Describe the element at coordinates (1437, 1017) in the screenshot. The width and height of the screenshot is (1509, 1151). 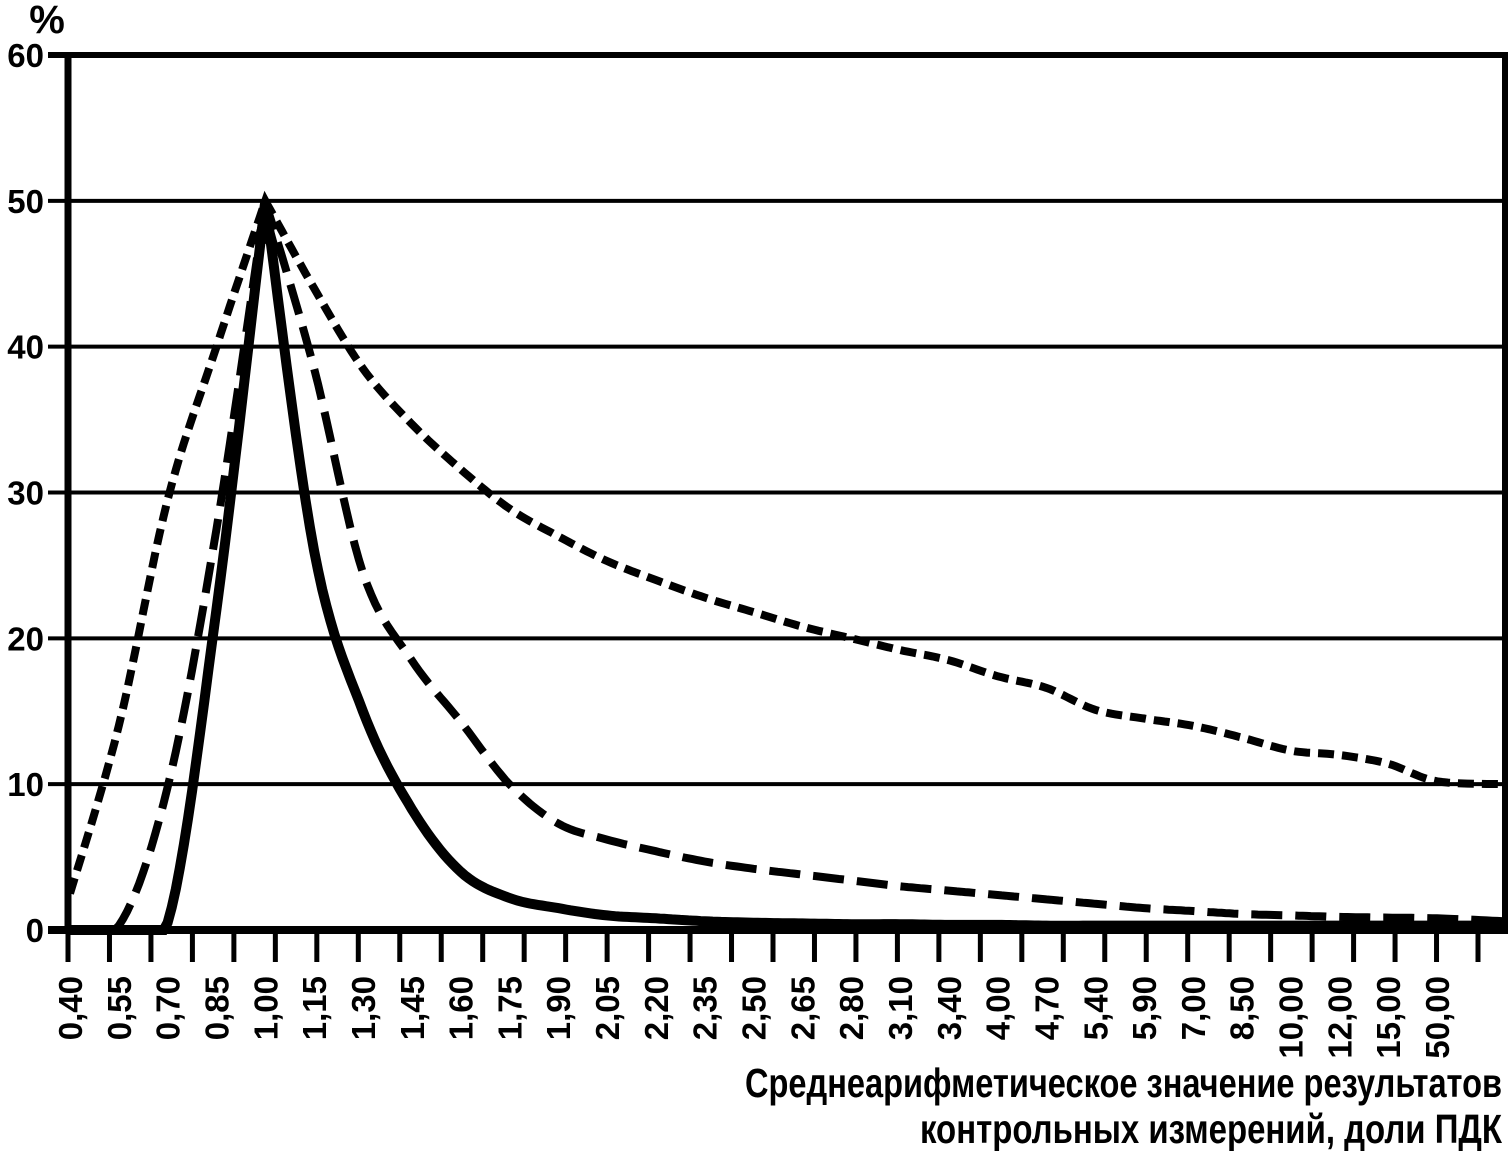
I see `x-tick-label: 50,00` at that location.